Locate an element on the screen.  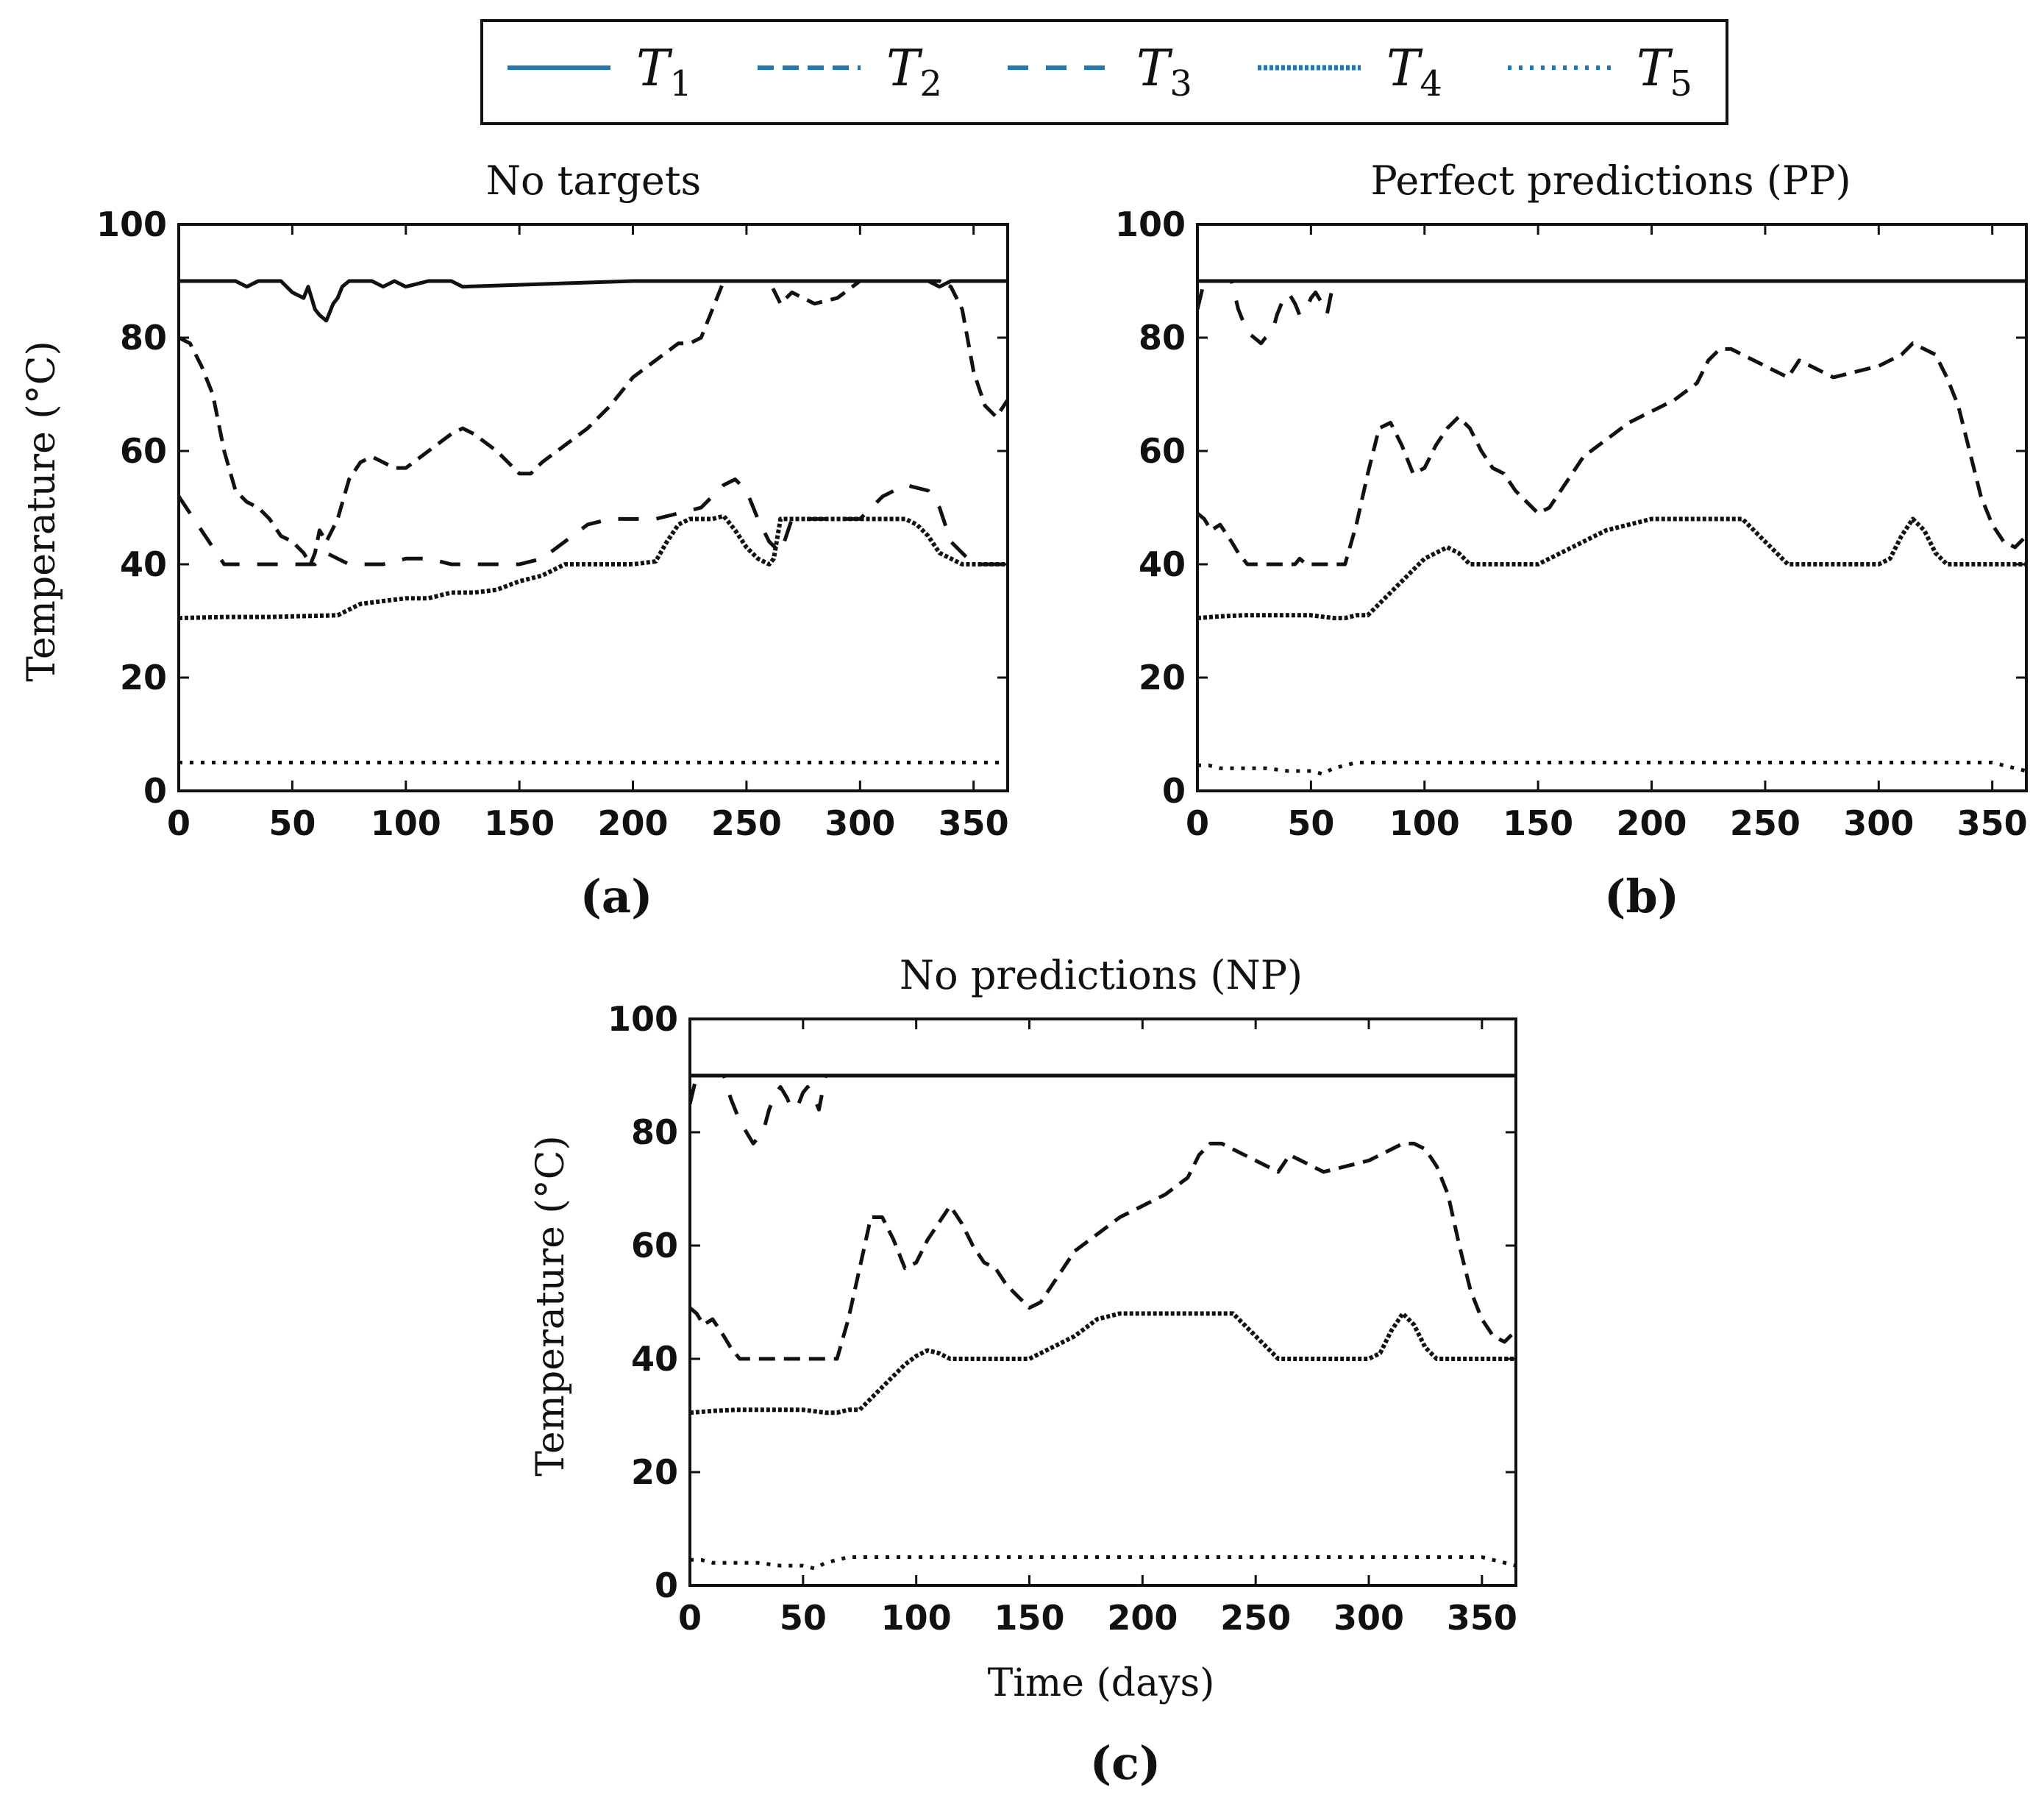
legend-box is located at coordinates (1104, 72).